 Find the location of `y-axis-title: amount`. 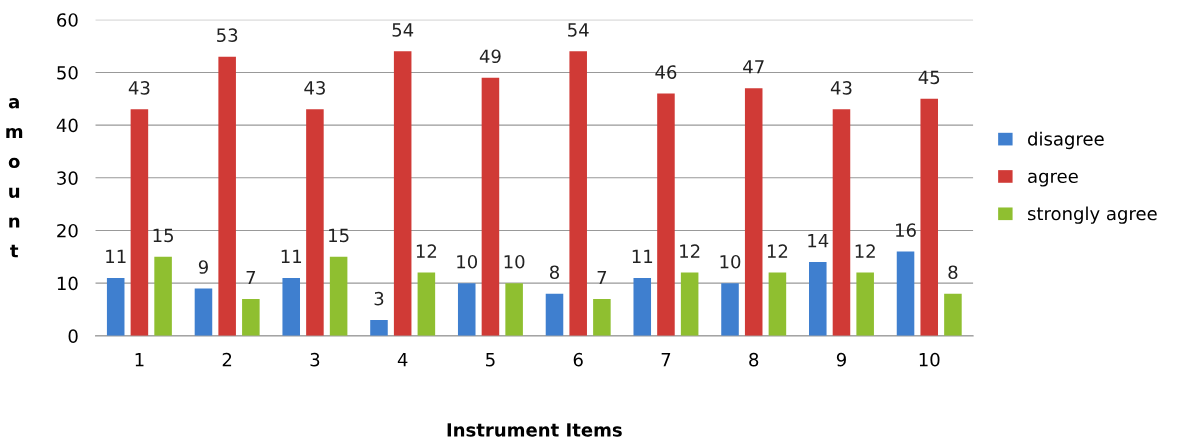

y-axis-title: amount is located at coordinates (14, 178).